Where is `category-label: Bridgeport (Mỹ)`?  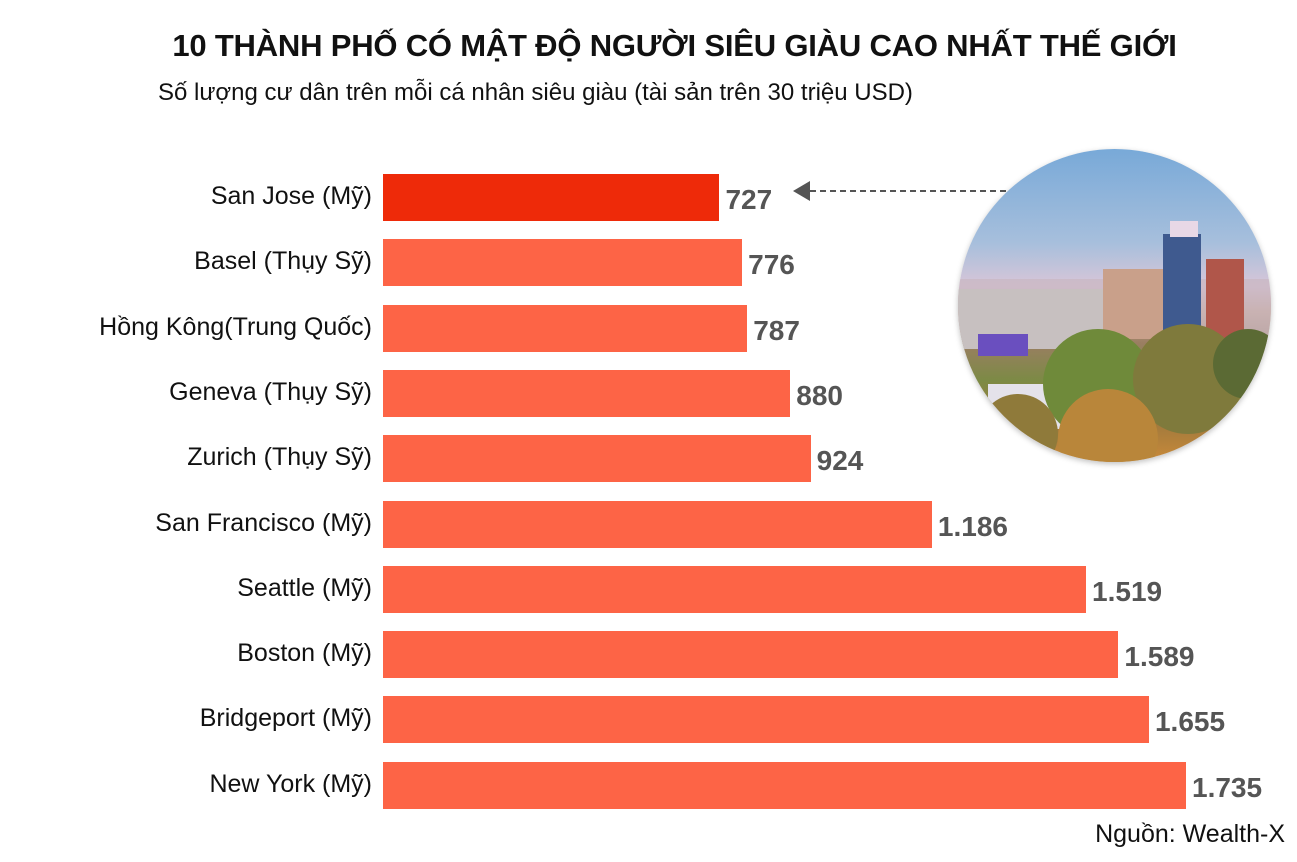
category-label: Bridgeport (Mỹ) is located at coordinates (285, 718).